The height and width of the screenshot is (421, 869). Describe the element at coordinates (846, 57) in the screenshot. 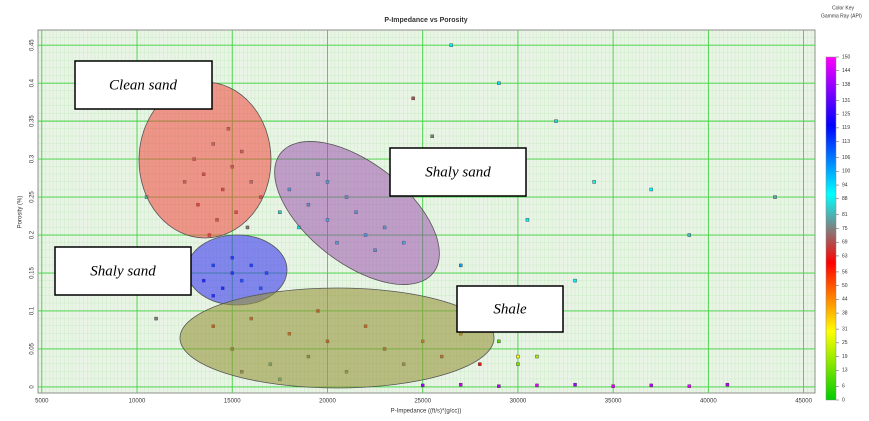

I see `colorbar-tick-label: 150` at that location.